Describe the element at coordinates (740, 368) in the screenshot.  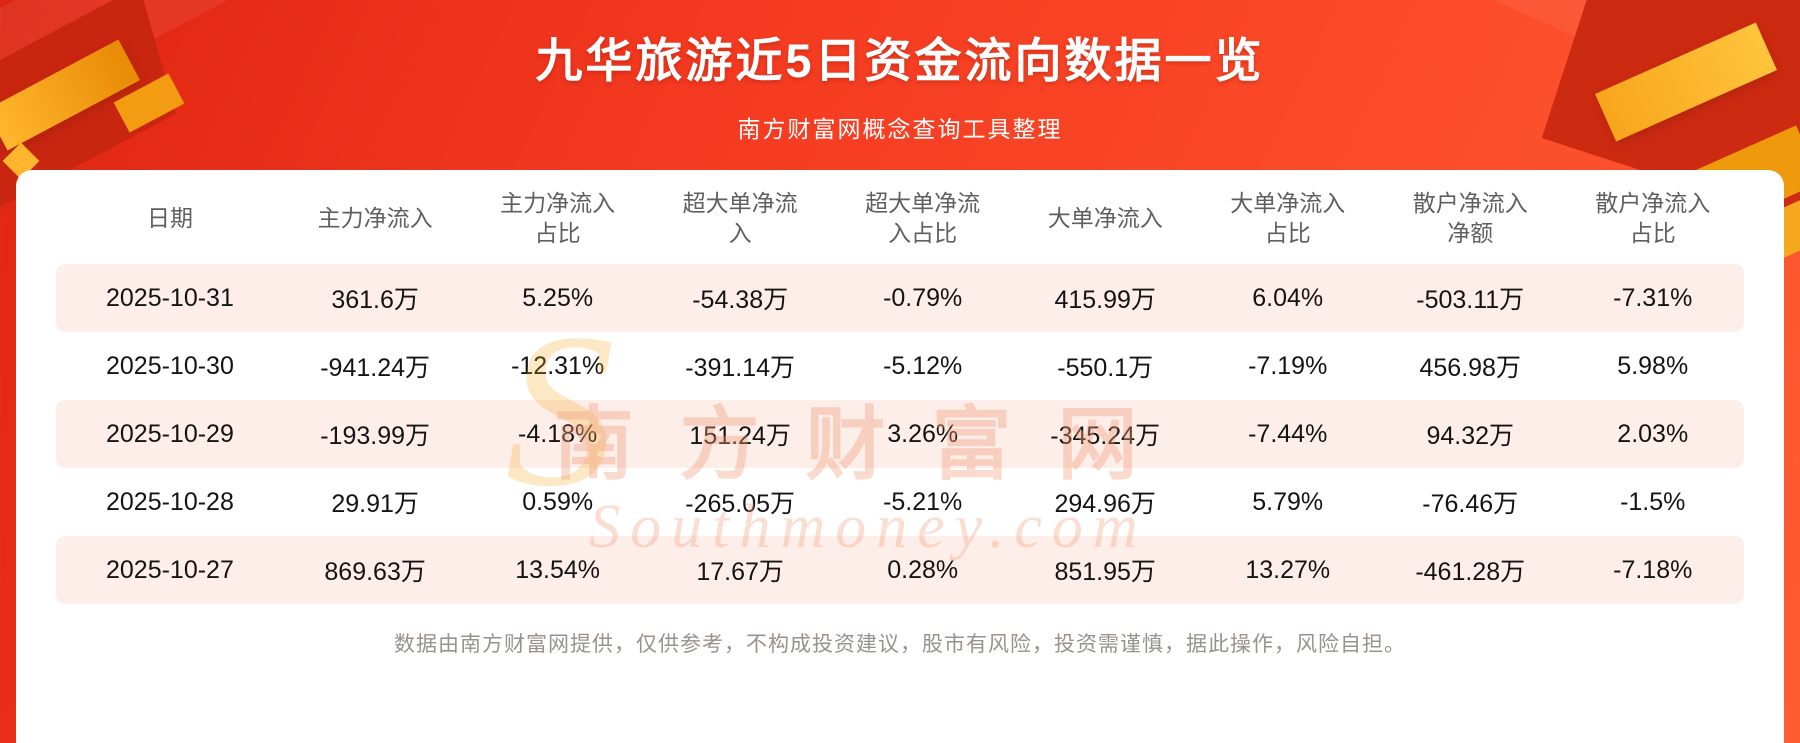
I see `value-cell: -391.14万` at that location.